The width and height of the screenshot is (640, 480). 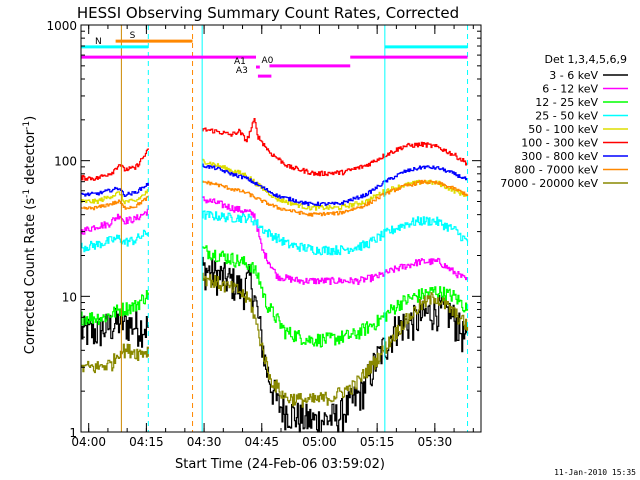 I want to click on x-tick-label-3: 04:45, so click(x=261, y=442).